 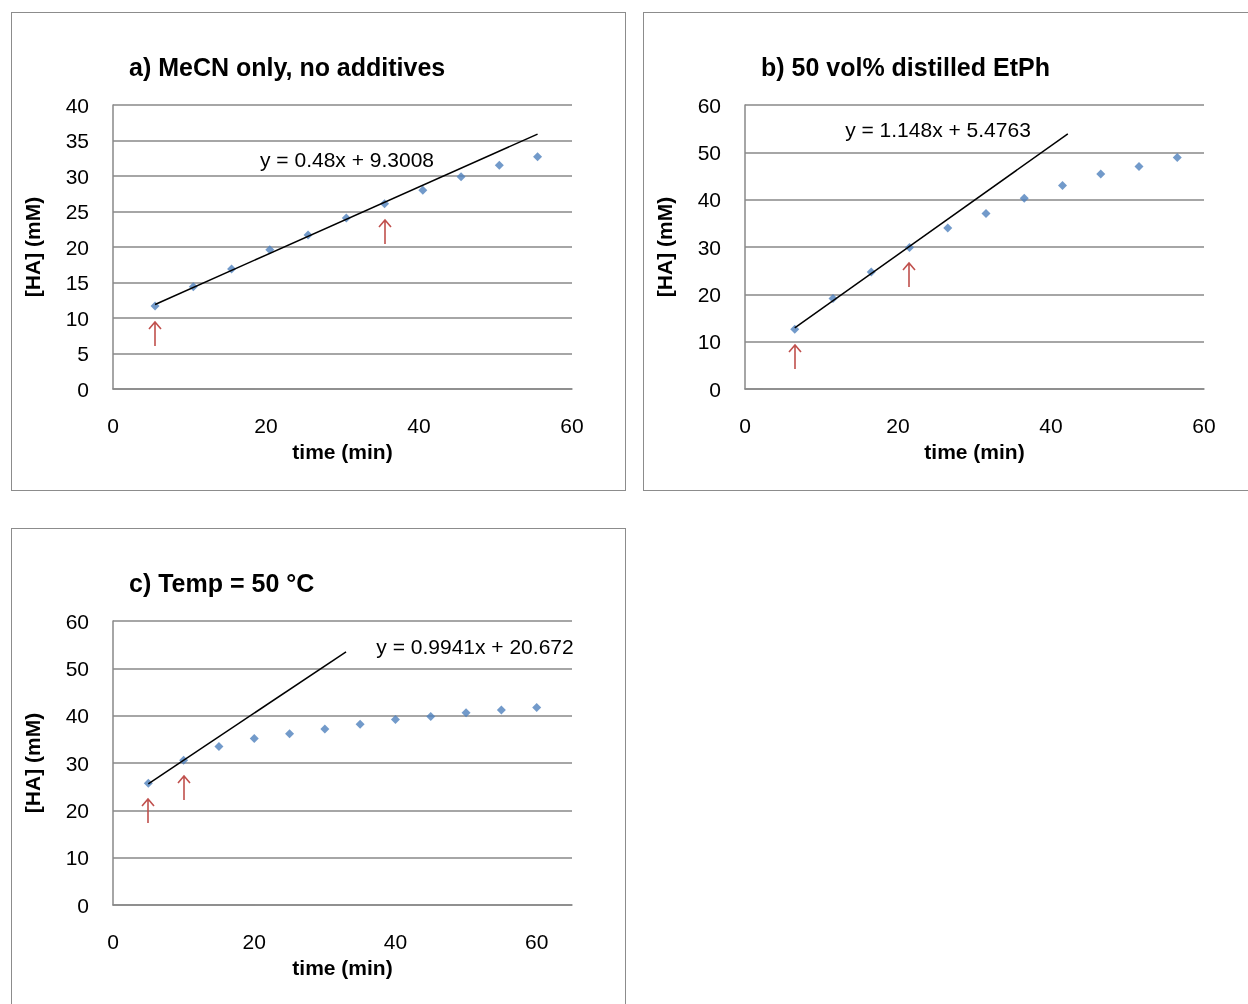 What do you see at coordinates (77, 211) in the screenshot?
I see `y-tick-label: 25` at bounding box center [77, 211].